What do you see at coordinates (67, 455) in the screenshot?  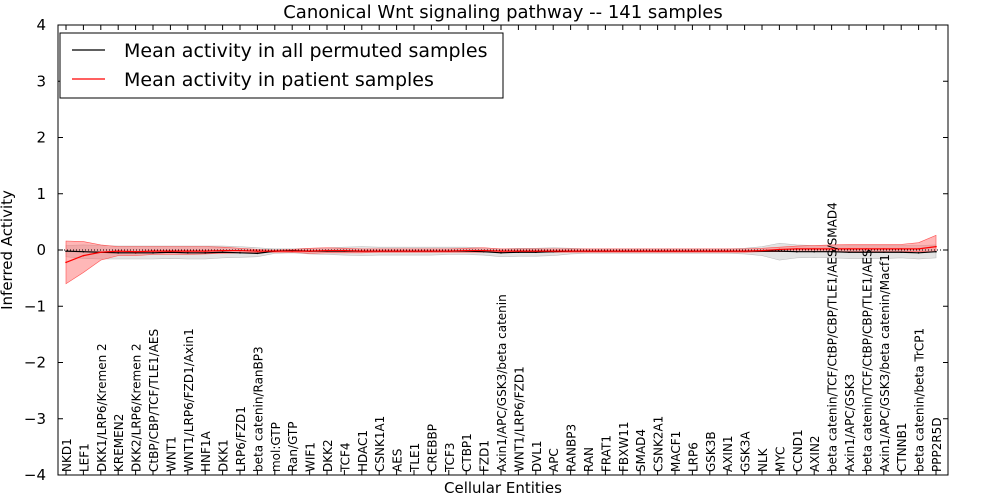 I see `x-category-label: NKD1` at bounding box center [67, 455].